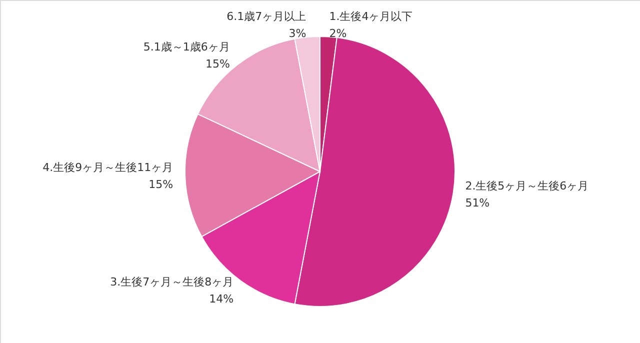 Image resolution: width=640 pixels, height=343 pixels. I want to click on slice-label: 5.1歳～1歳6ヶ月, so click(186, 47).